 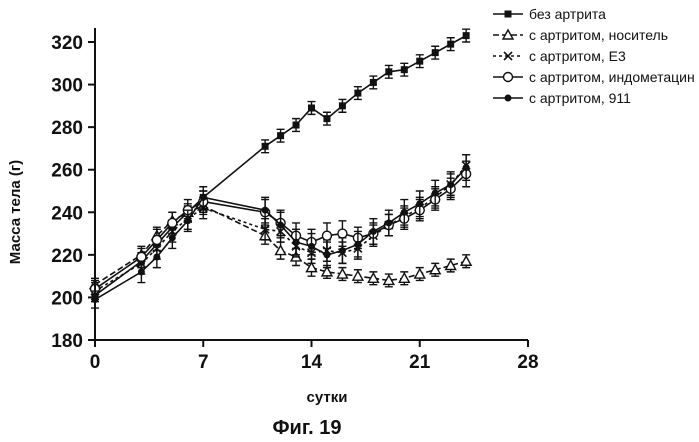 What do you see at coordinates (577, 56) in the screenshot?
I see `legend-label: с артритом, Е3` at bounding box center [577, 56].